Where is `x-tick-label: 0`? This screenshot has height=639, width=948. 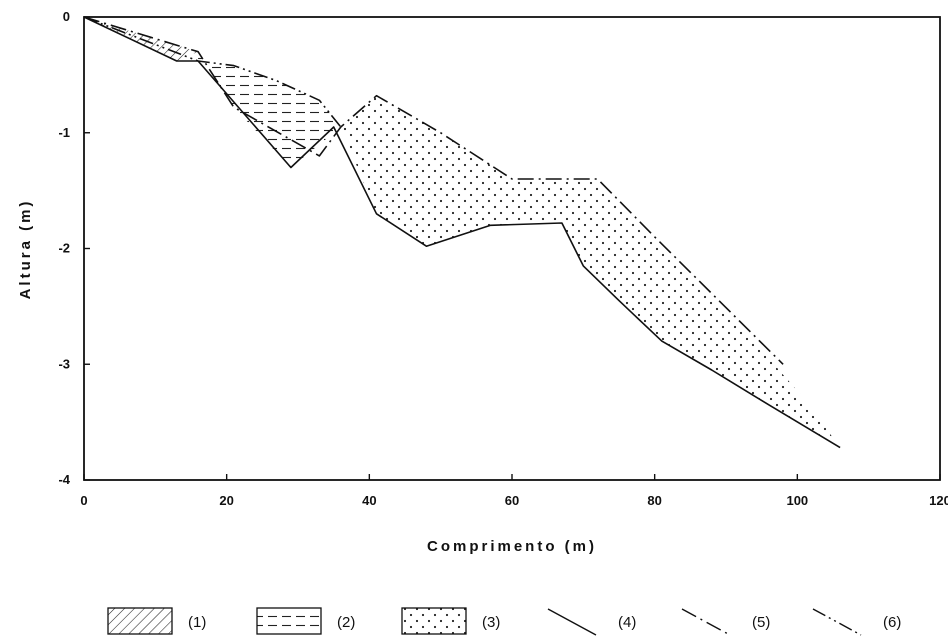
x-tick-label: 0 is located at coordinates (83, 500).